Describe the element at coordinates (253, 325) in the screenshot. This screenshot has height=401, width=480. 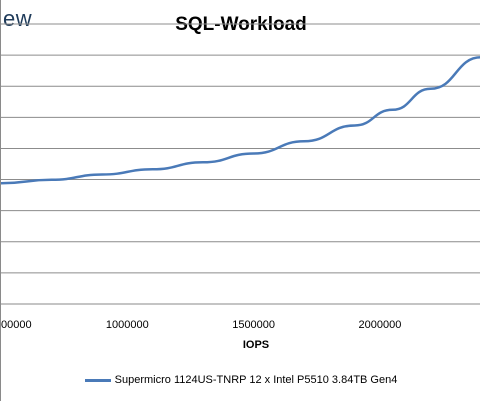
I see `x-tick-label: 1500000` at that location.